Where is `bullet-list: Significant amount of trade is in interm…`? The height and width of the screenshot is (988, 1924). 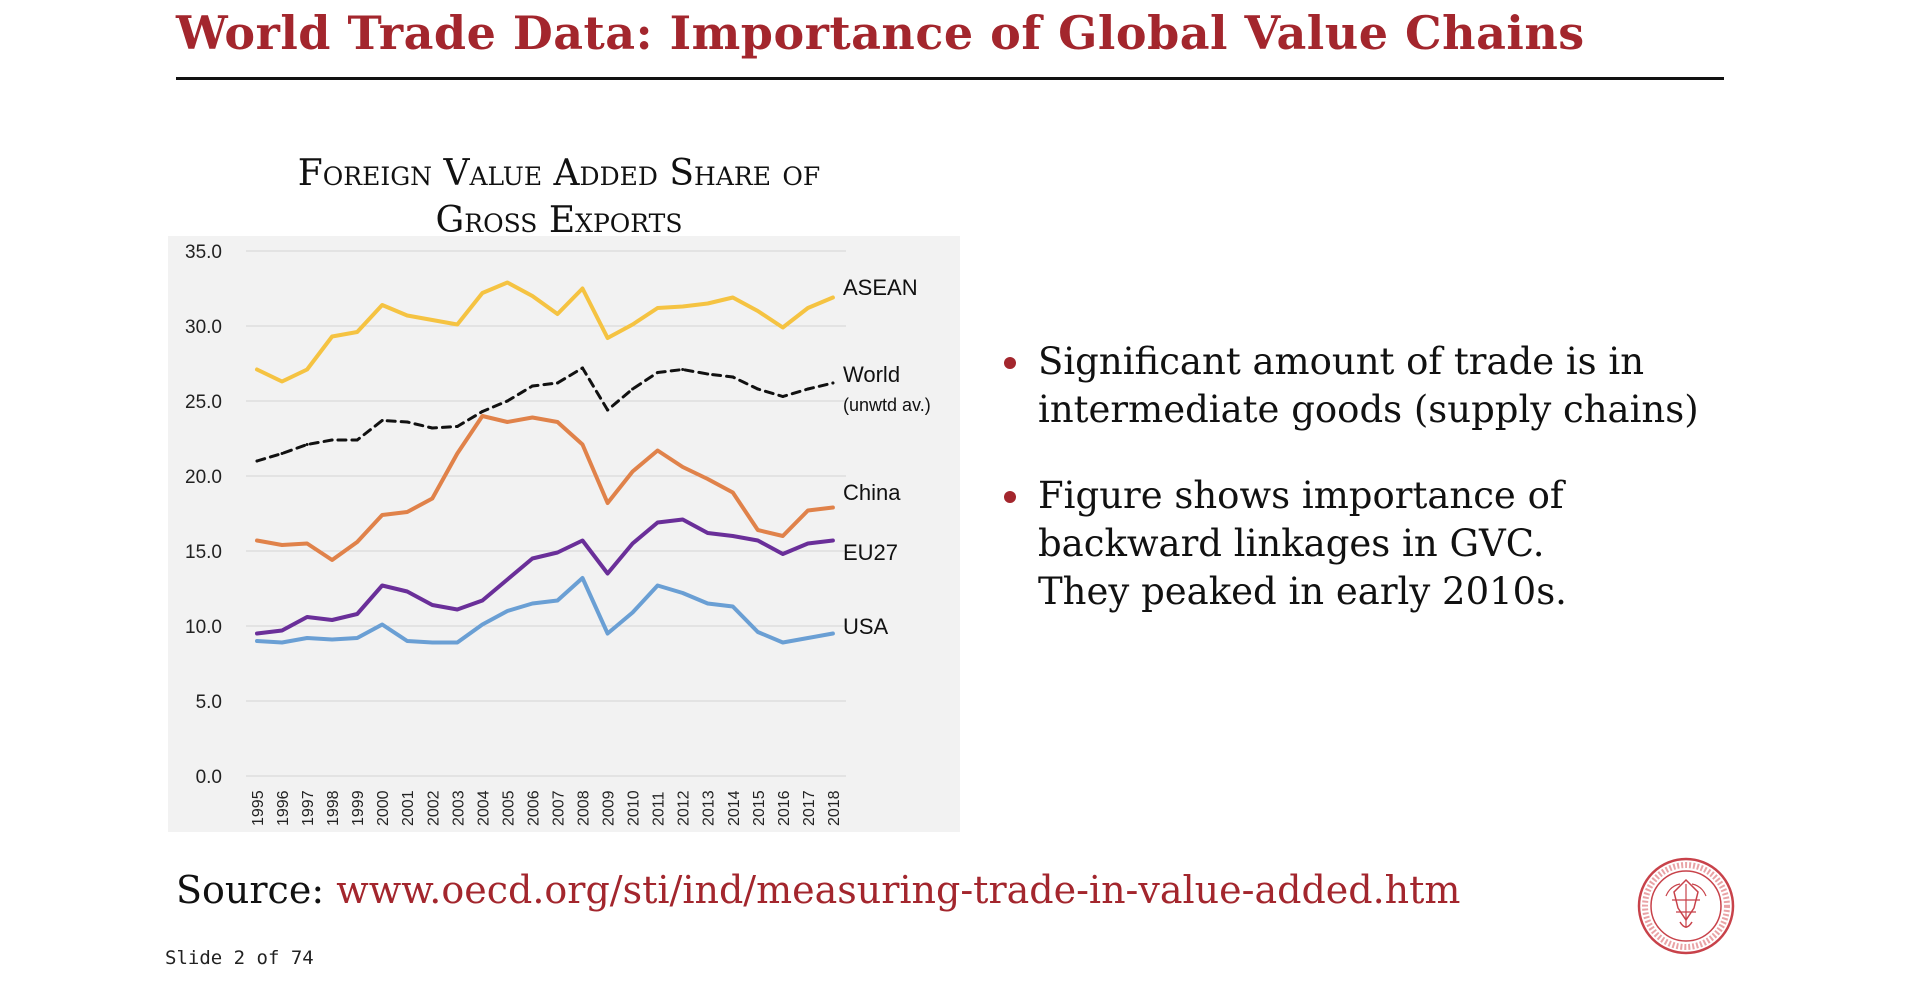
bullet-list: Significant amount of trade is in interm… is located at coordinates (1364, 496).